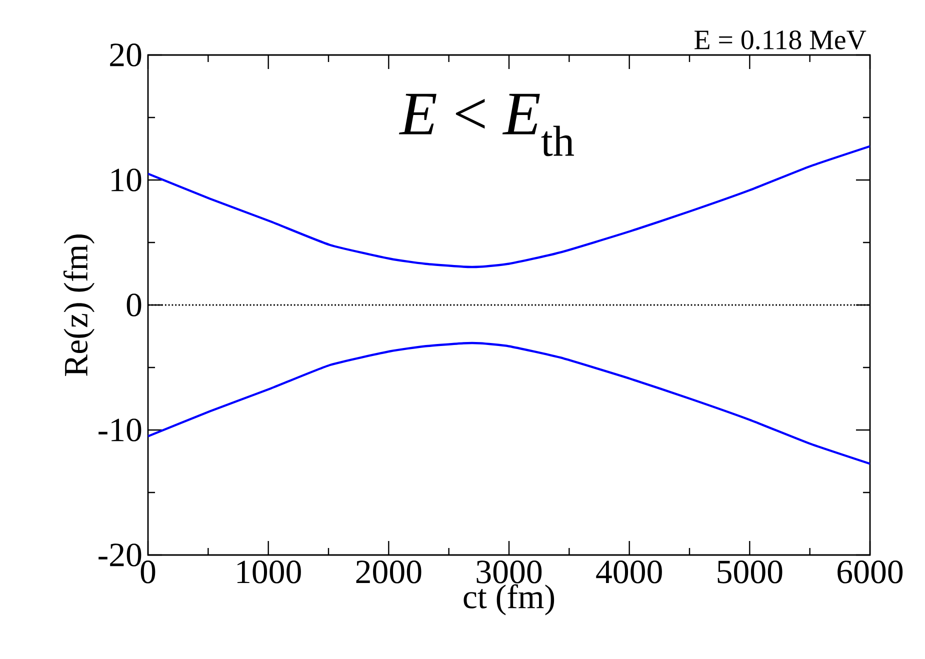  Describe the element at coordinates (269, 572) in the screenshot. I see `x-tick-label: 1000` at that location.